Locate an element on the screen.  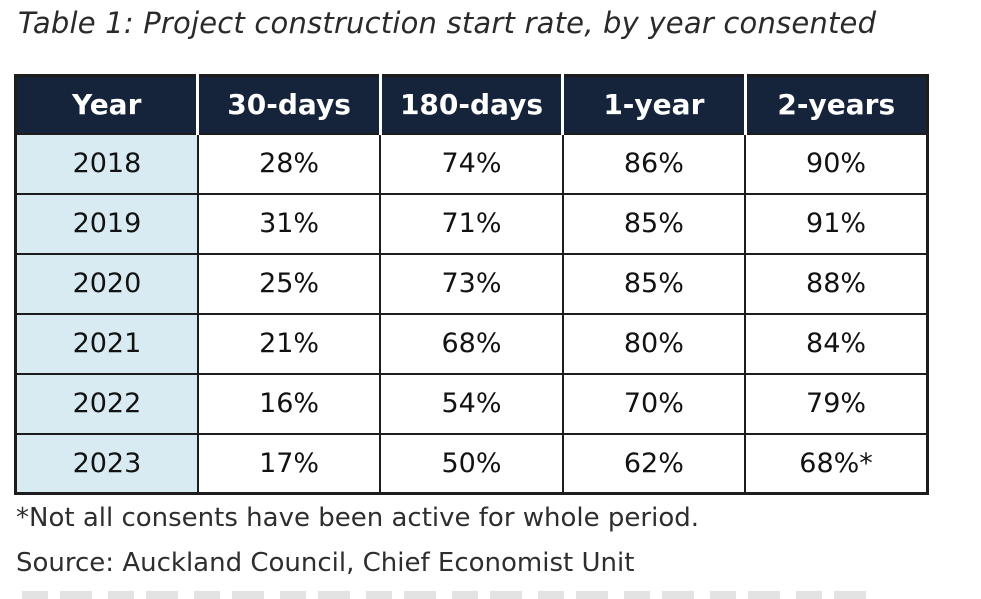
value-cell: 84% is located at coordinates (836, 343).